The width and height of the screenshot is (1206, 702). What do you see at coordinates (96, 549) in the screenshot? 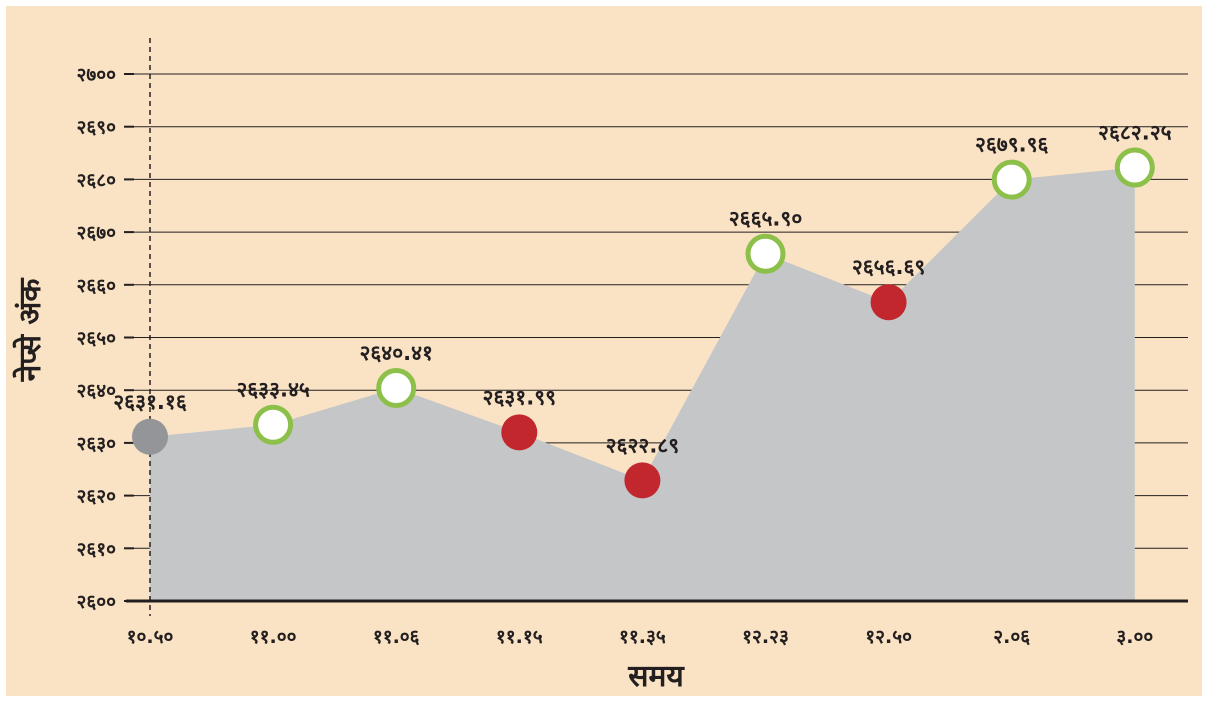
I see `y-tick-label: २६१०` at bounding box center [96, 549].